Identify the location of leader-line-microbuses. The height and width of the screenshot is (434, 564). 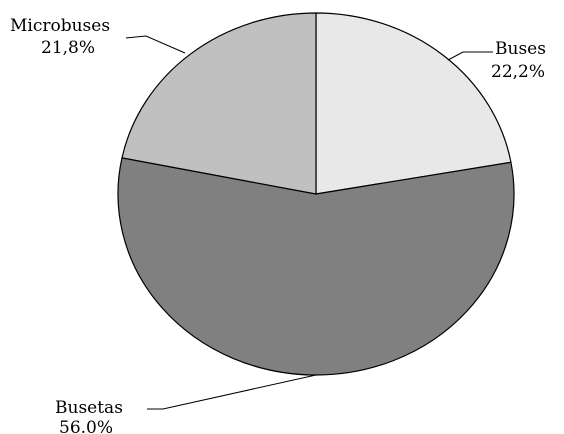
(155, 44).